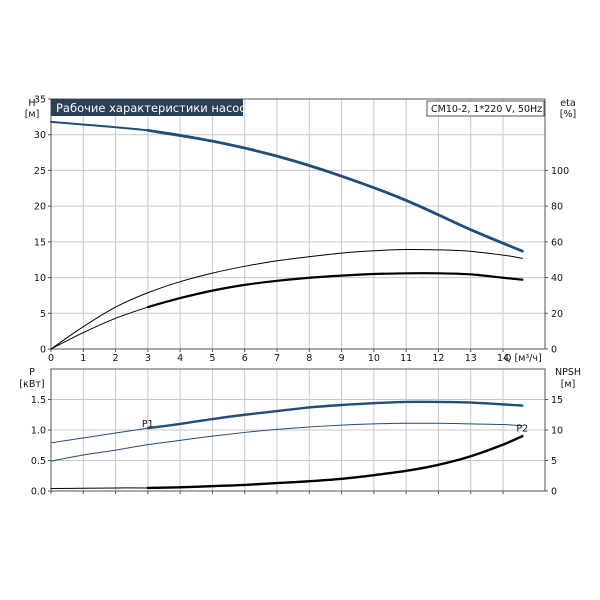 The image size is (600, 600). I want to click on x-tick-label: 3, so click(148, 358).